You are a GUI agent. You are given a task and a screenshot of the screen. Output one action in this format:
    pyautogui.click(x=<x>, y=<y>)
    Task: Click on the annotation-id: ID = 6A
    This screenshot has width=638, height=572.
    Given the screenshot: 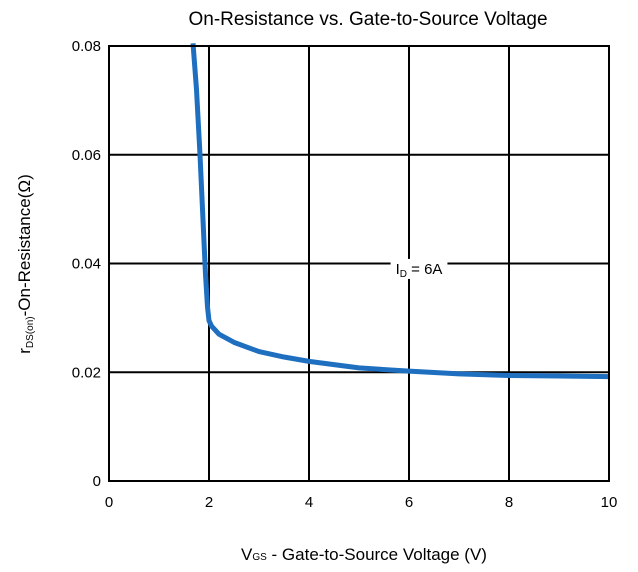 What is the action you would take?
    pyautogui.click(x=419, y=269)
    